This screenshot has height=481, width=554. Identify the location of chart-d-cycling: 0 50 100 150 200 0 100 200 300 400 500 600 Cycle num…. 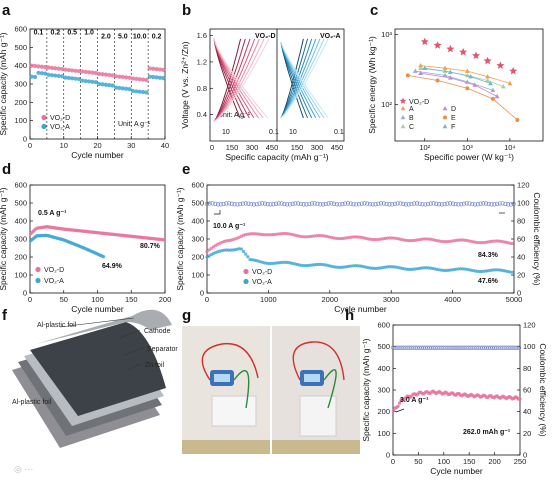
(85, 248).